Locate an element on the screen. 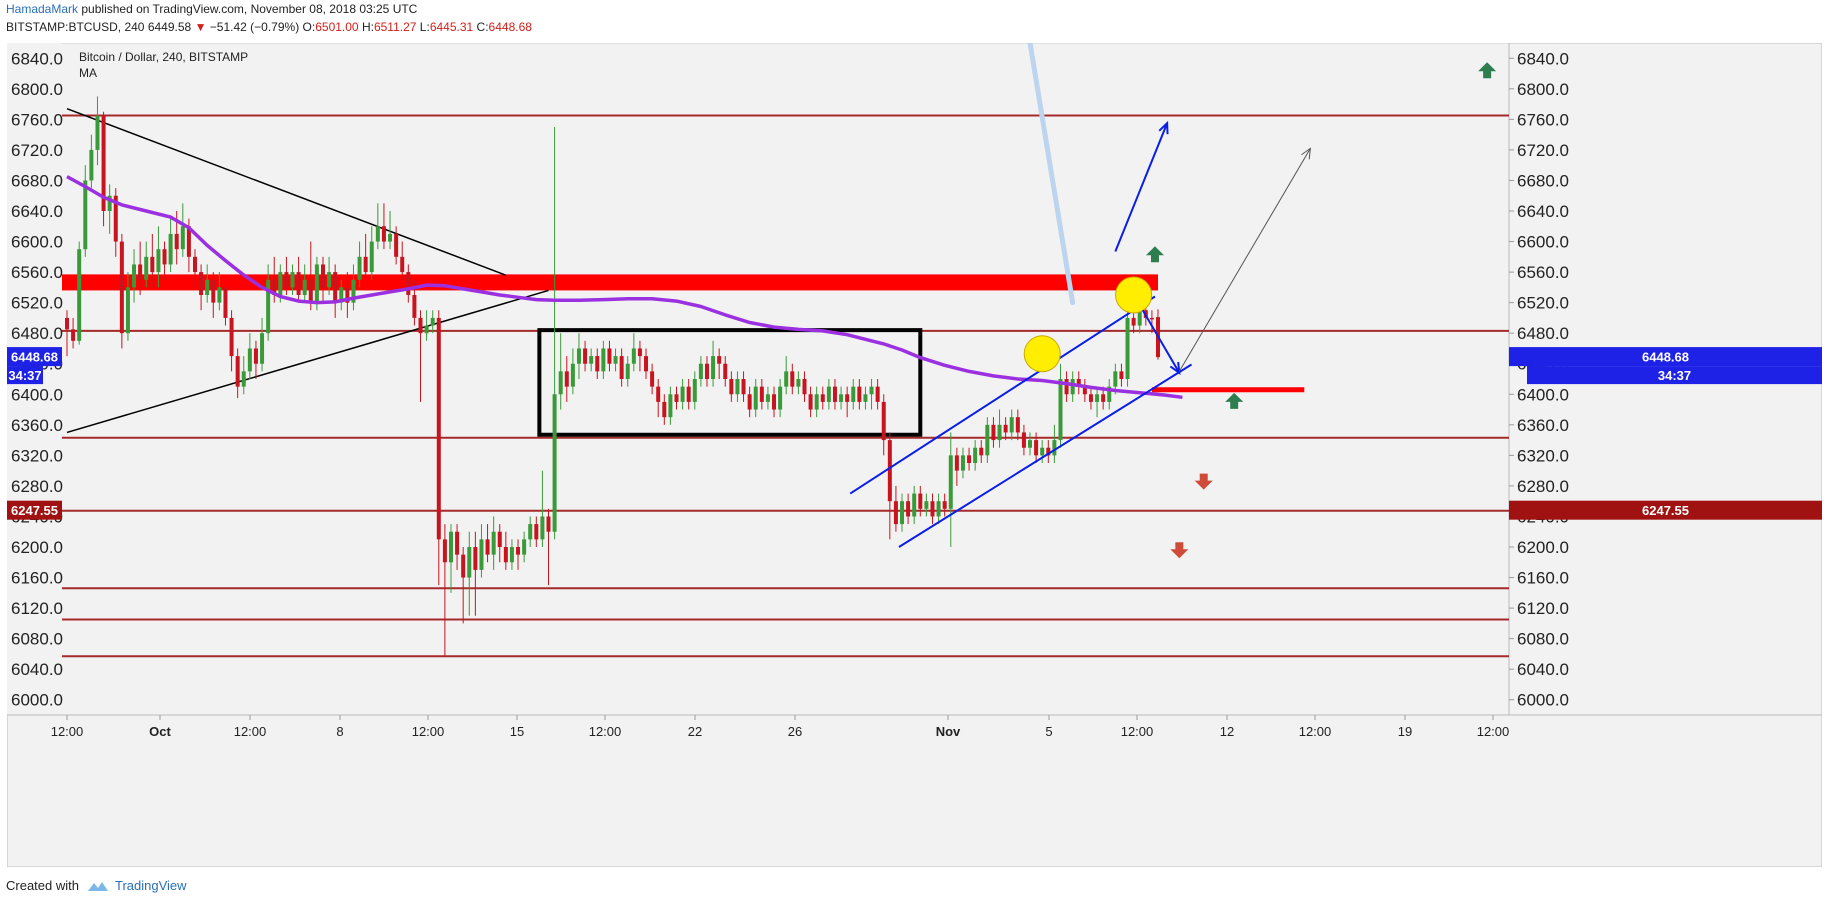  highlight-circle is located at coordinates (1134, 295).